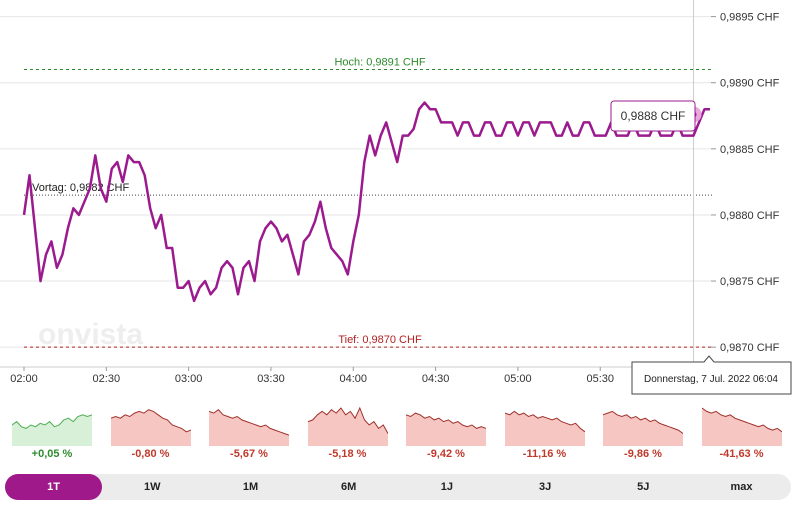 The width and height of the screenshot is (800, 512). Describe the element at coordinates (711, 379) in the screenshot. I see `date-tooltip-text: Donnerstag, 7 Jul. 2022 06:04` at that location.